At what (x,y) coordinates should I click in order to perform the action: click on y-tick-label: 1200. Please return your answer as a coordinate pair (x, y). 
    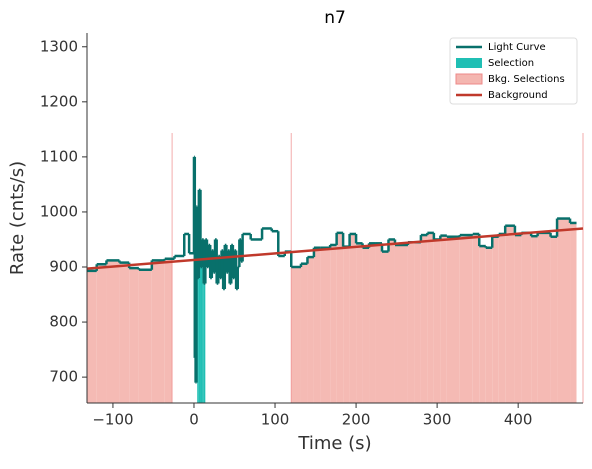
    Looking at the image, I should click on (59, 101).